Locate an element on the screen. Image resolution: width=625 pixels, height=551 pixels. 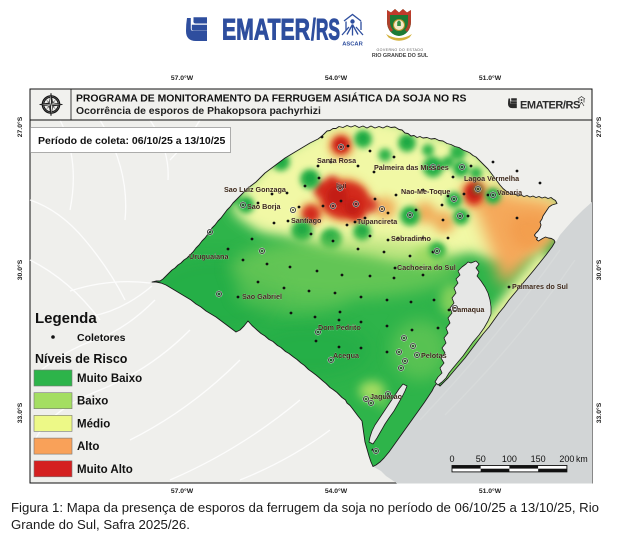
svg-text: Acegua is located at coordinates (346, 355).